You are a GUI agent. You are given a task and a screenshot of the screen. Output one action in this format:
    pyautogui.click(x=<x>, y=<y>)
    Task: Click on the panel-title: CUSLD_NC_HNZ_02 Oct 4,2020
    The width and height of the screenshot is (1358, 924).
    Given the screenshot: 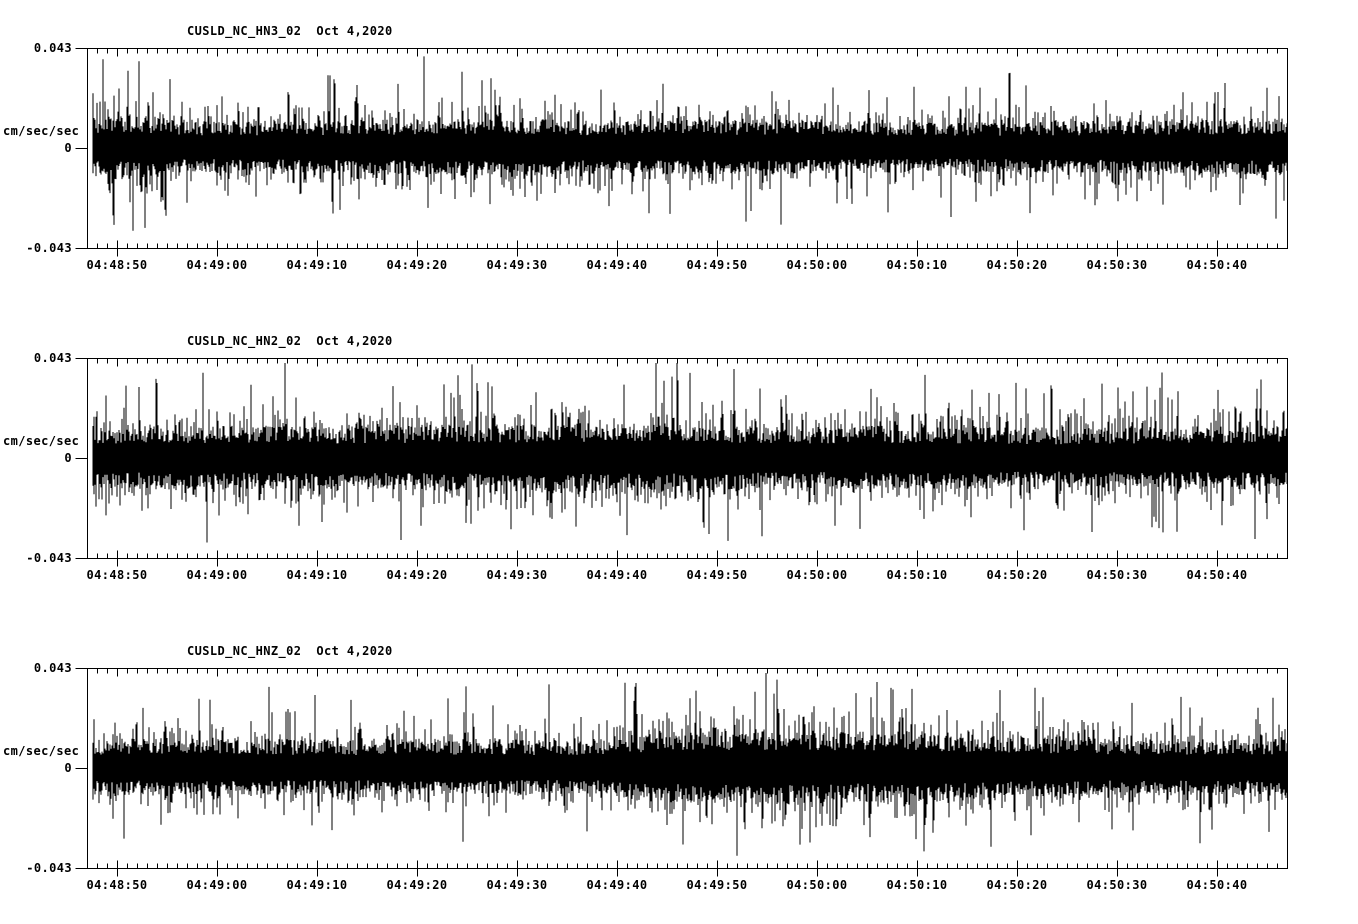 What is the action you would take?
    pyautogui.click(x=290, y=651)
    